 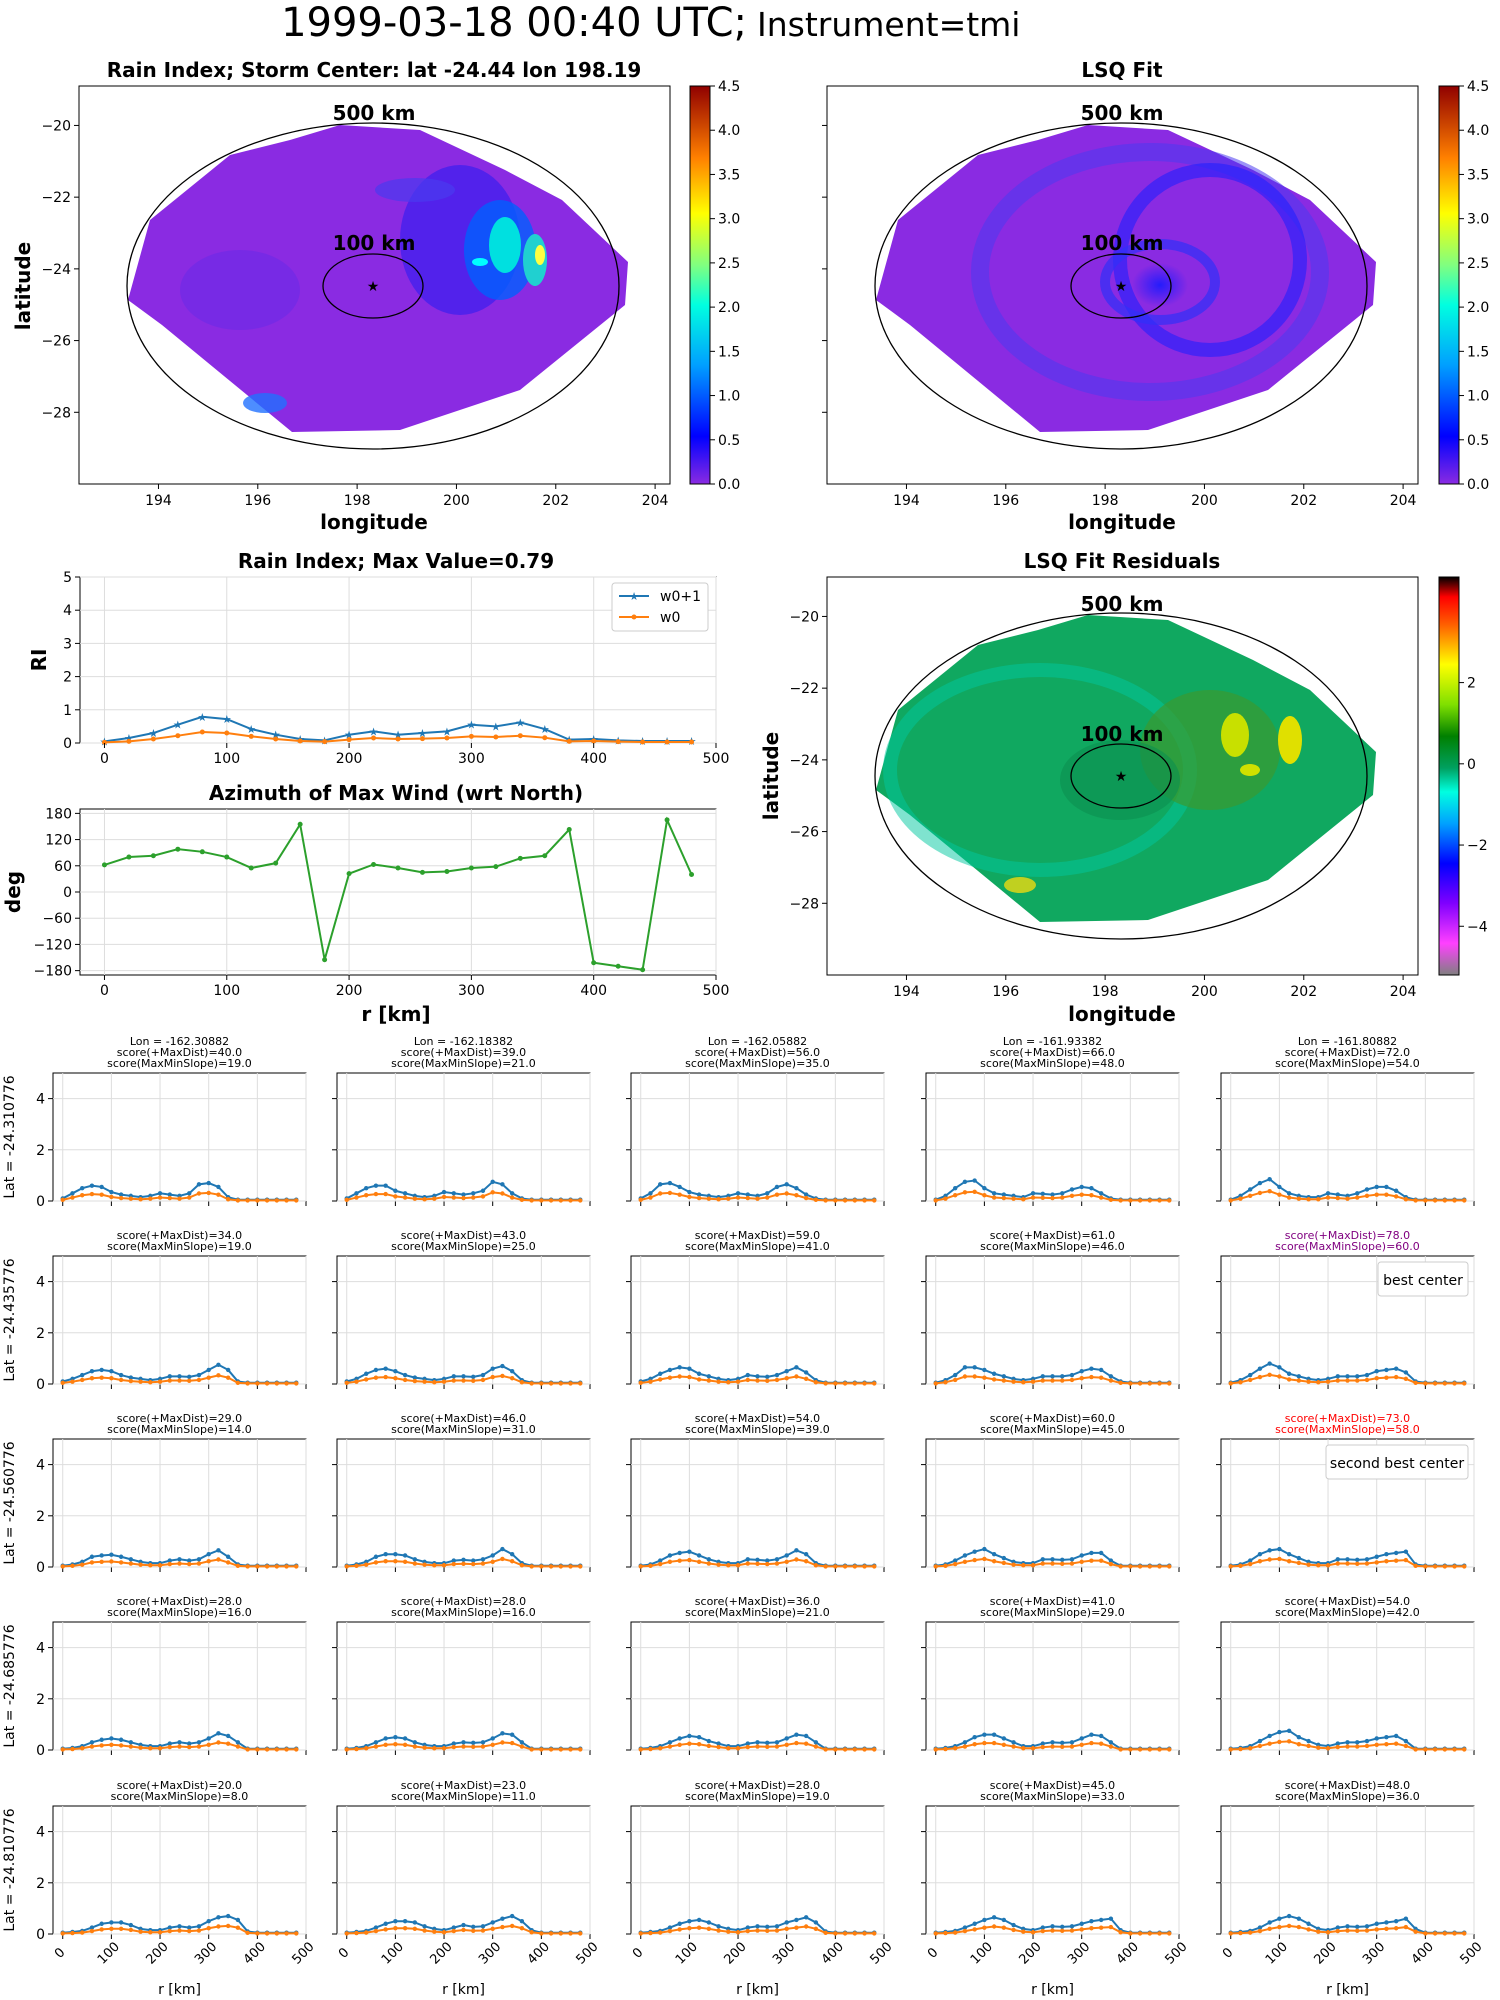 I want to click on xtick-label: 200, so click(x=1325, y=1953).